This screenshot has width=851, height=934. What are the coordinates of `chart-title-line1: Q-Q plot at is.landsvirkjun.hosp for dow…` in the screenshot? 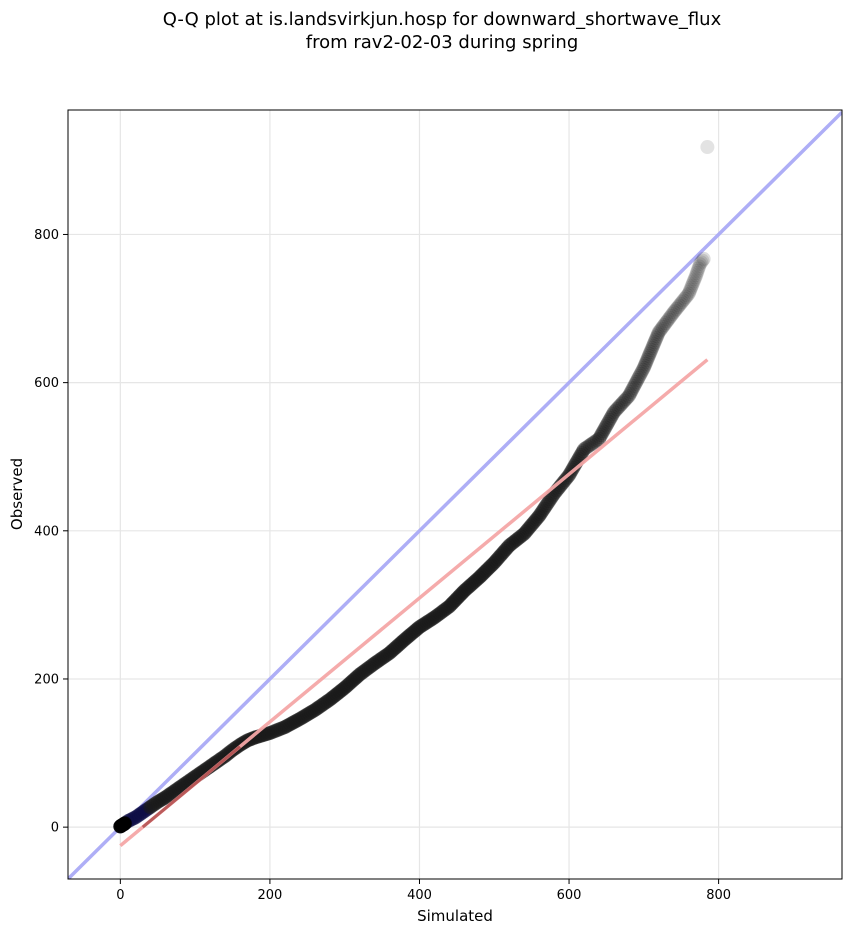 It's located at (442, 19).